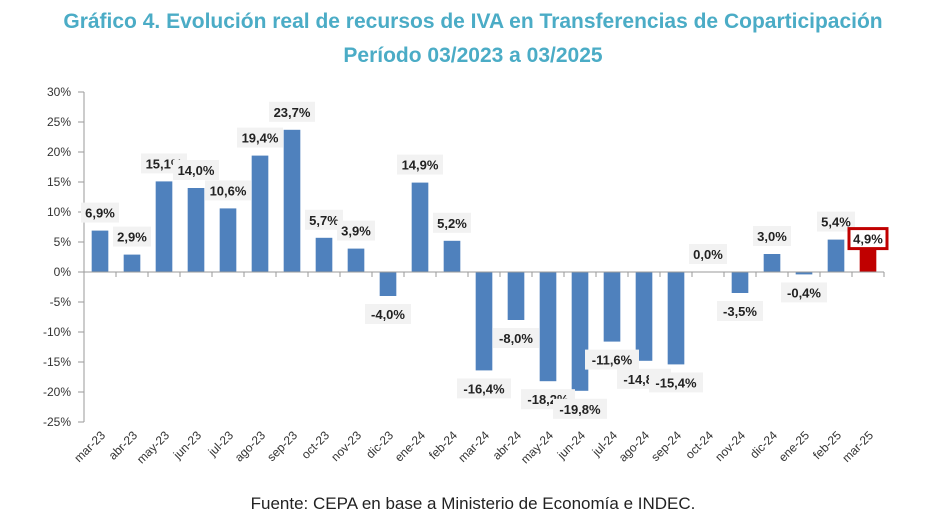 This screenshot has height=523, width=946. Describe the element at coordinates (379, 444) in the screenshot. I see `x-tick-label: dic-23` at that location.